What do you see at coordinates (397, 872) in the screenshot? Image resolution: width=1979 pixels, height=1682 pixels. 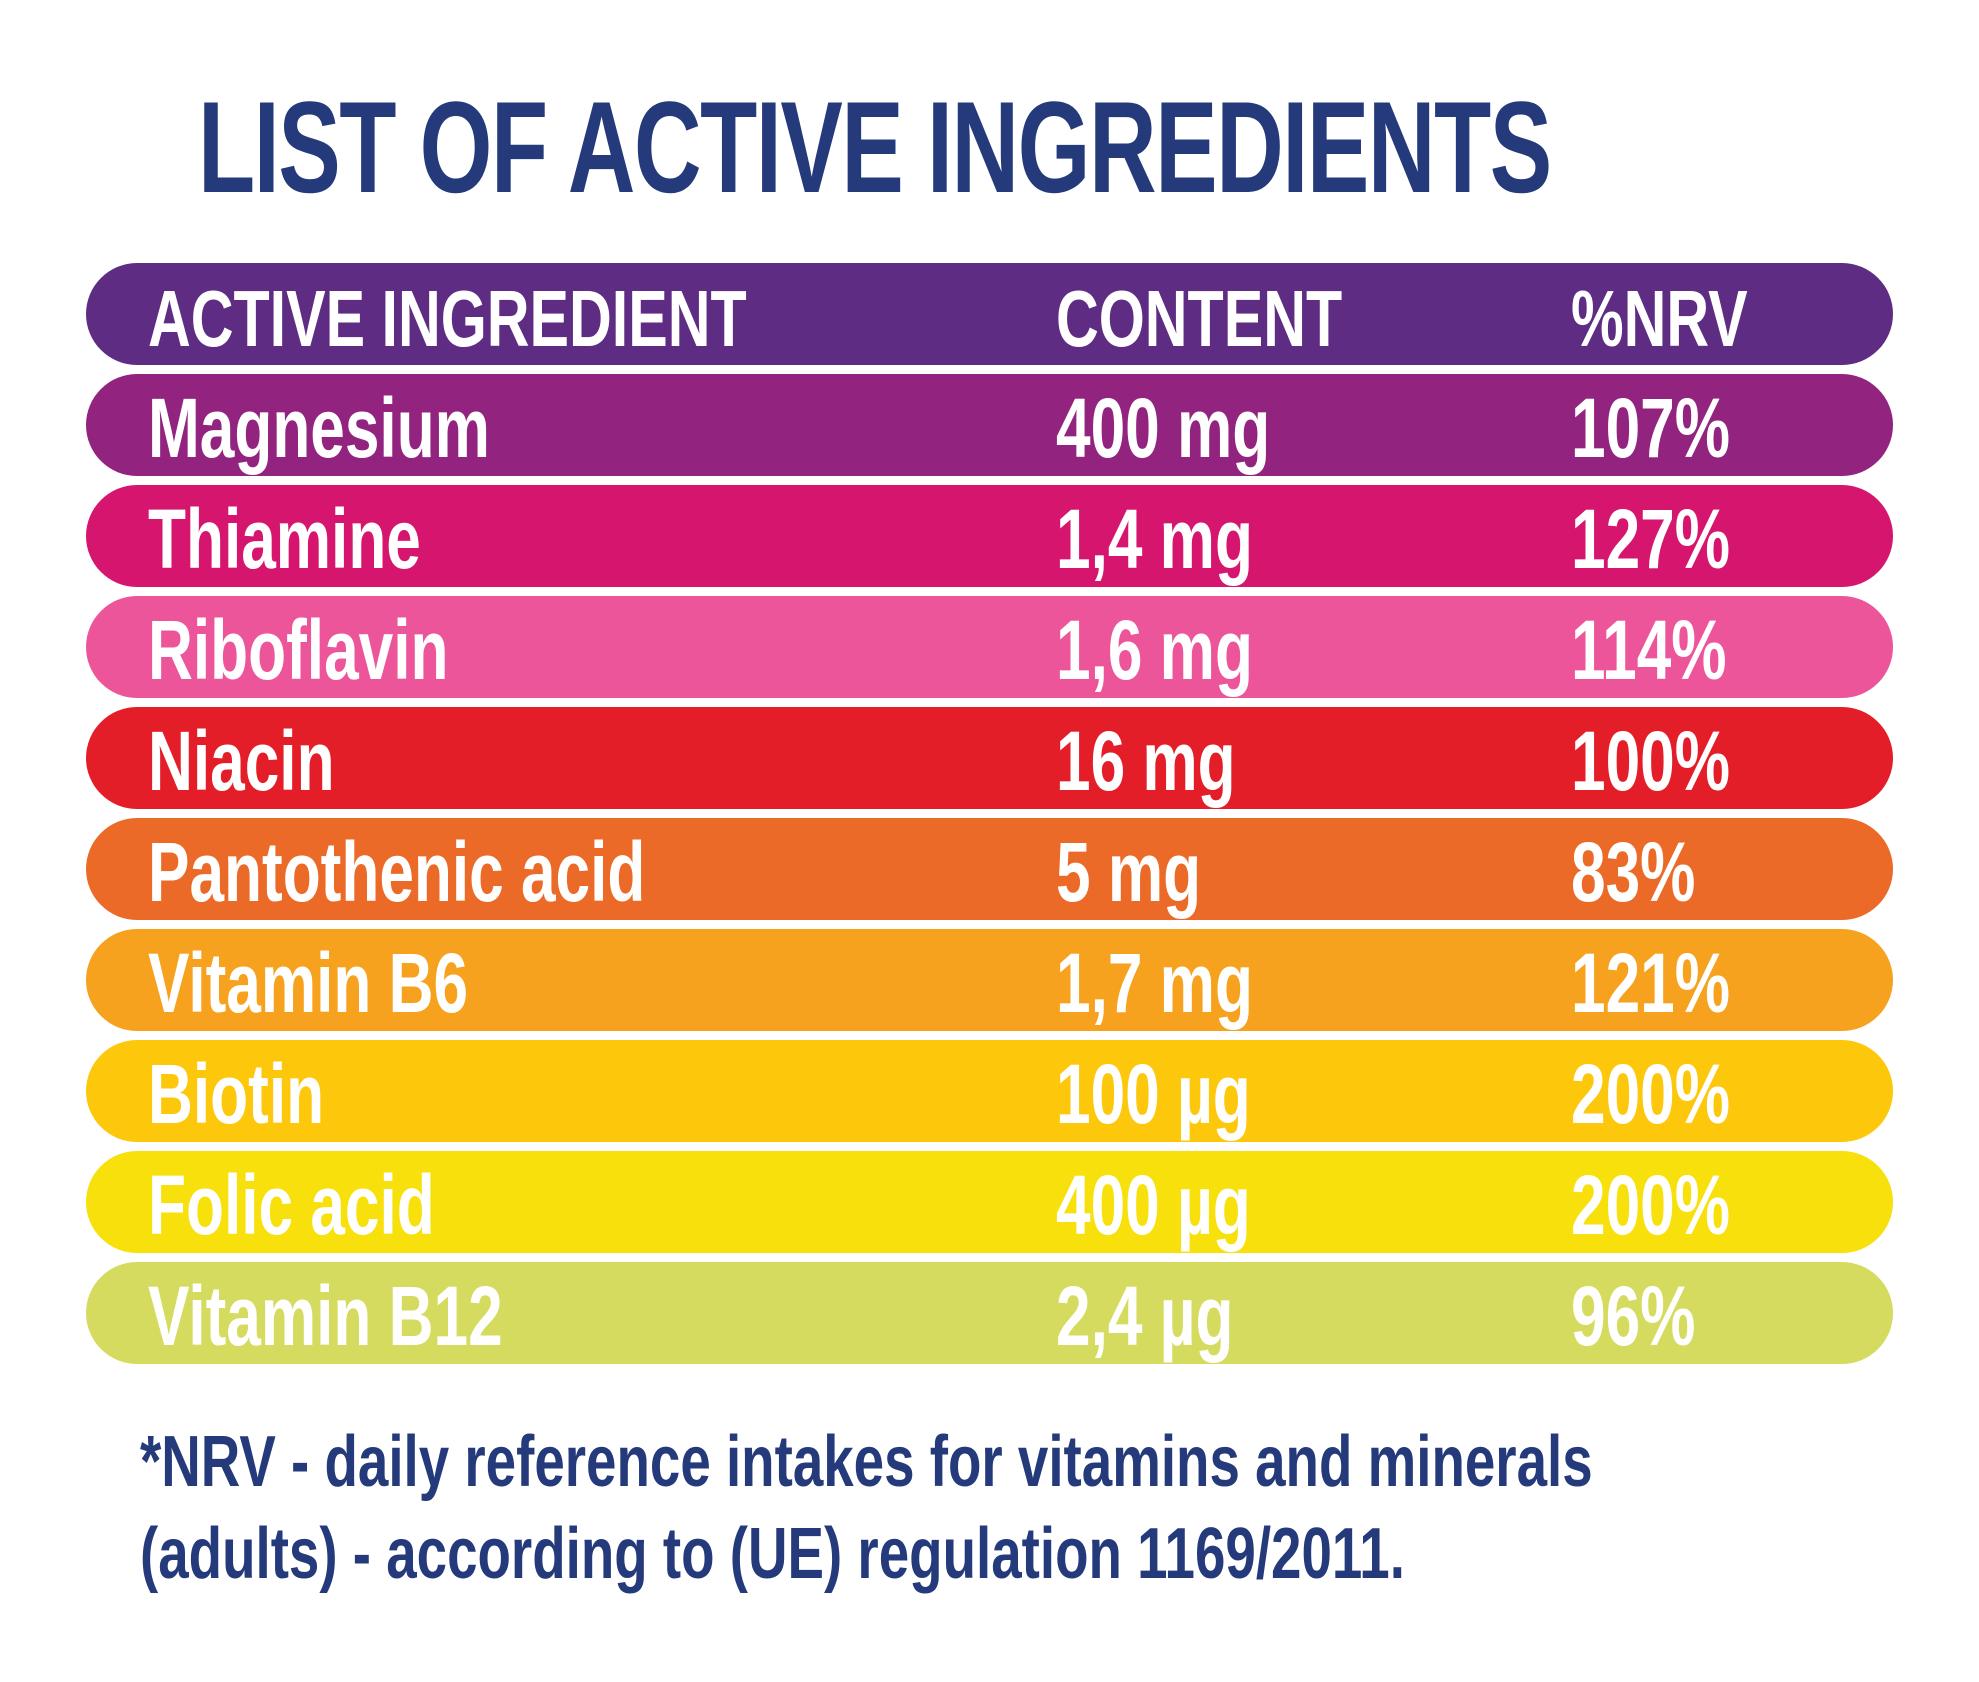 I see `ingredient-name: Pantothenic acid` at bounding box center [397, 872].